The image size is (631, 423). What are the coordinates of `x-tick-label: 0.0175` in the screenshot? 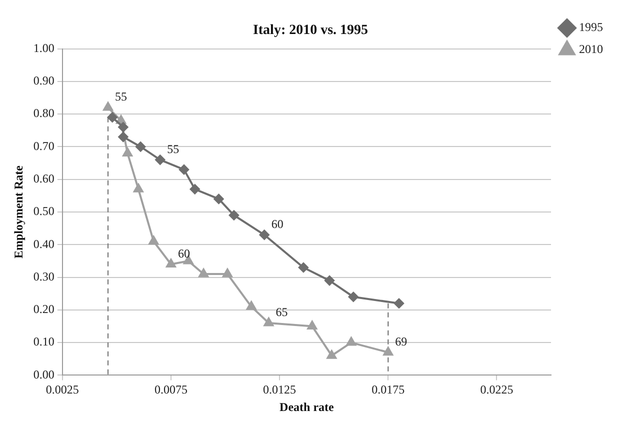 It's located at (388, 389).